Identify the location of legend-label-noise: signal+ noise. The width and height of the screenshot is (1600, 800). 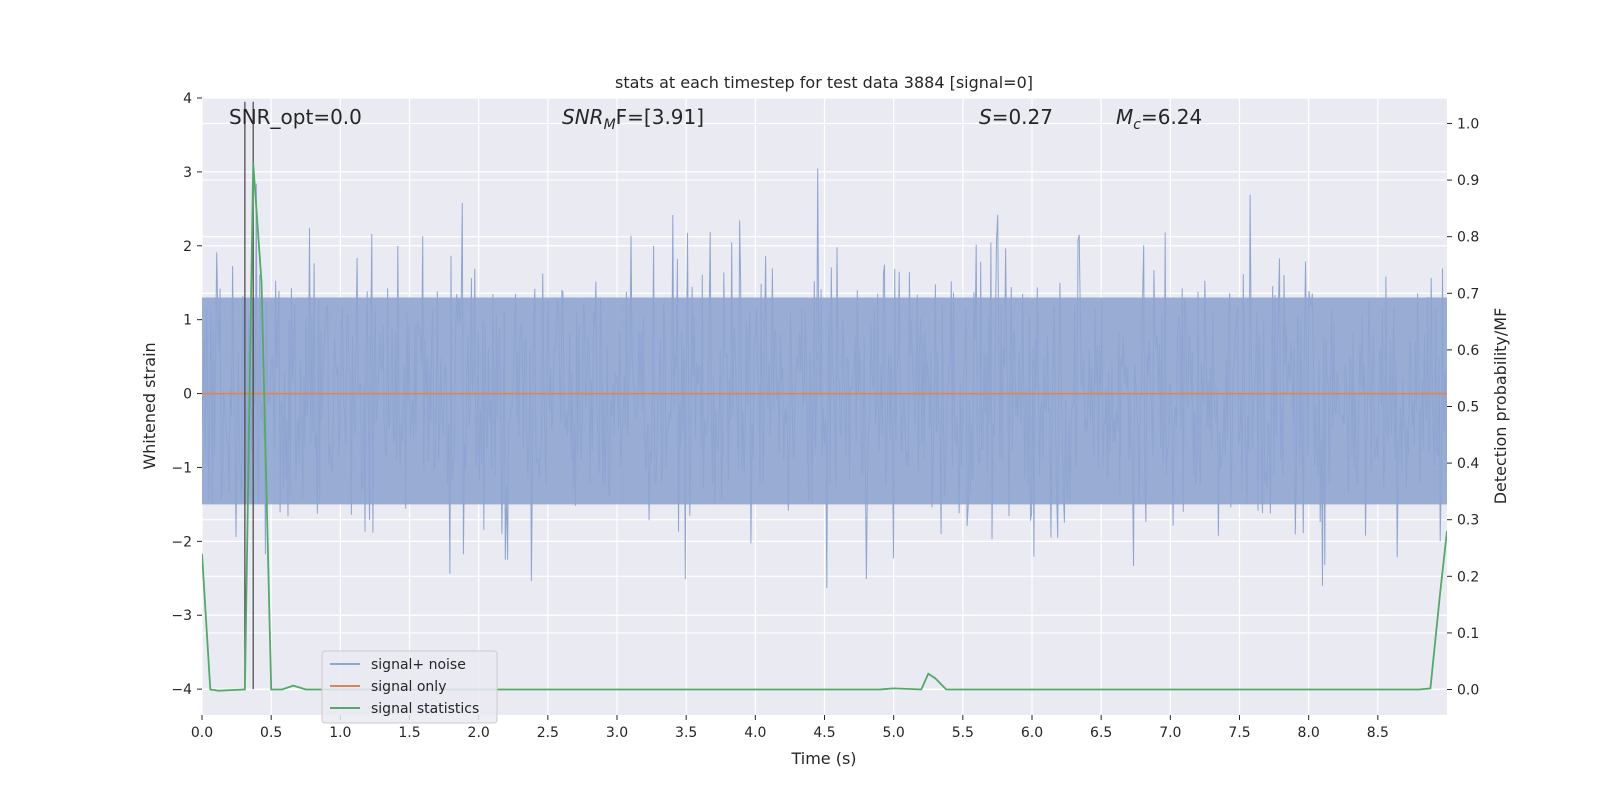
(418, 665).